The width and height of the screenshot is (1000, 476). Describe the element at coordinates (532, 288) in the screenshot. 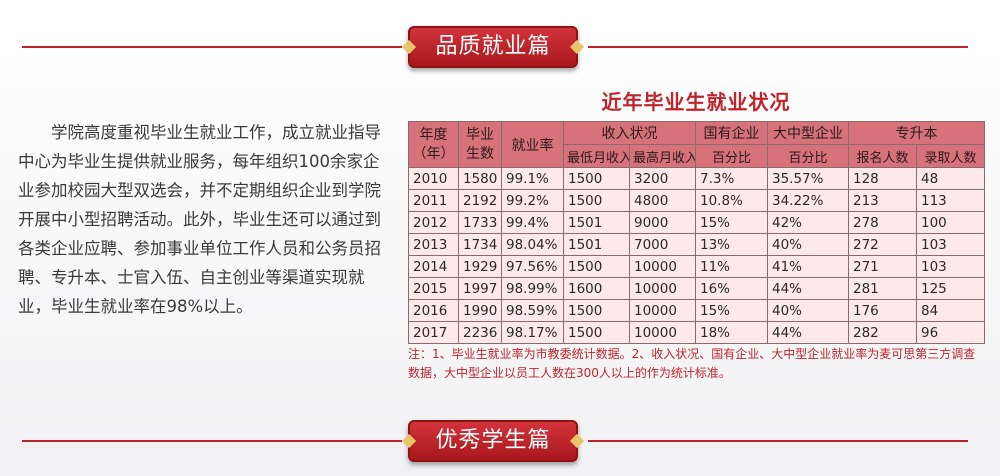

I see `cell-rate: 98.99%` at that location.